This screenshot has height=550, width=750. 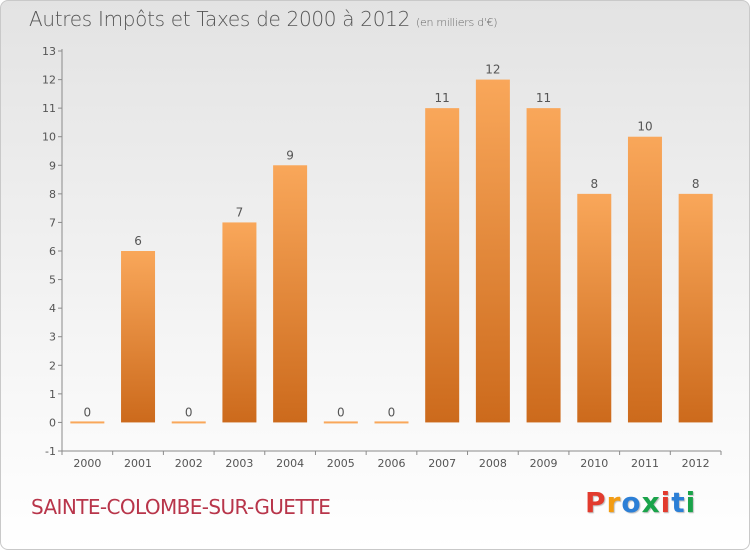 What do you see at coordinates (644, 127) in the screenshot?
I see `data-label: 10` at bounding box center [644, 127].